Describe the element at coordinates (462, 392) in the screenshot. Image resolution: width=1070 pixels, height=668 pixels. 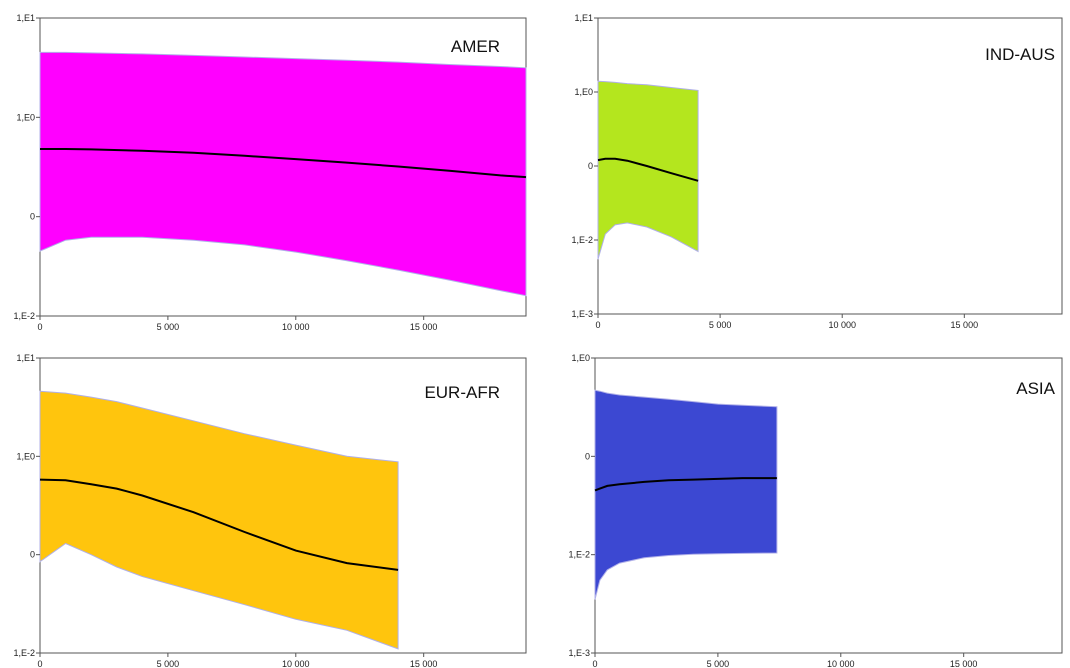
I see `region-label: EUR-AFR` at that location.